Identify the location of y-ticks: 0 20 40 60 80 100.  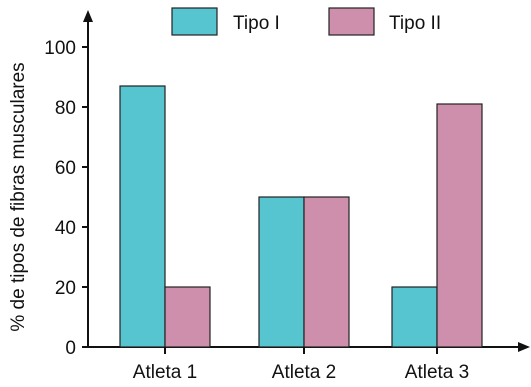
(66, 198).